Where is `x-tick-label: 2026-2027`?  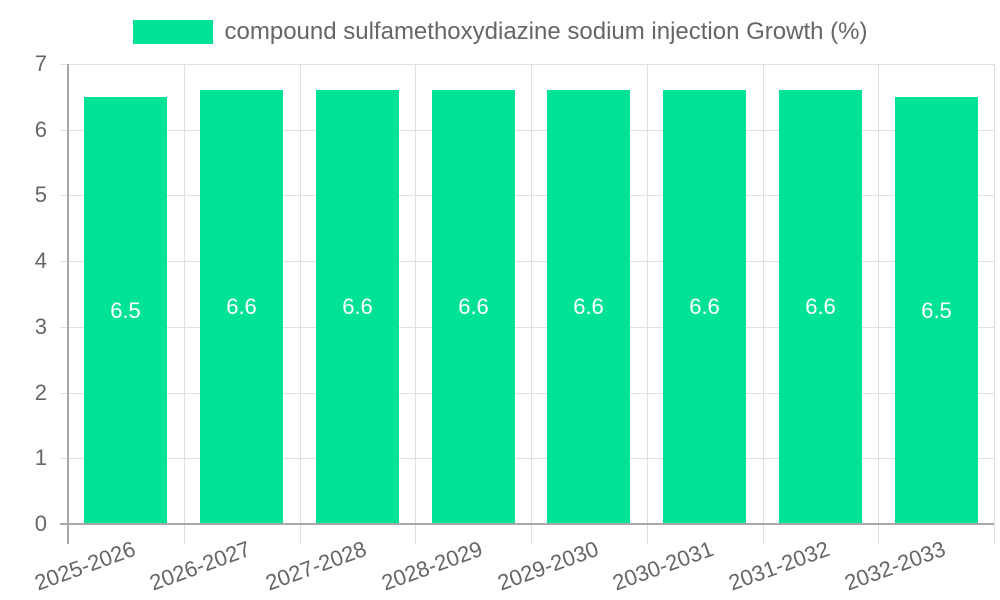
x-tick-label: 2026-2027 is located at coordinates (200, 566).